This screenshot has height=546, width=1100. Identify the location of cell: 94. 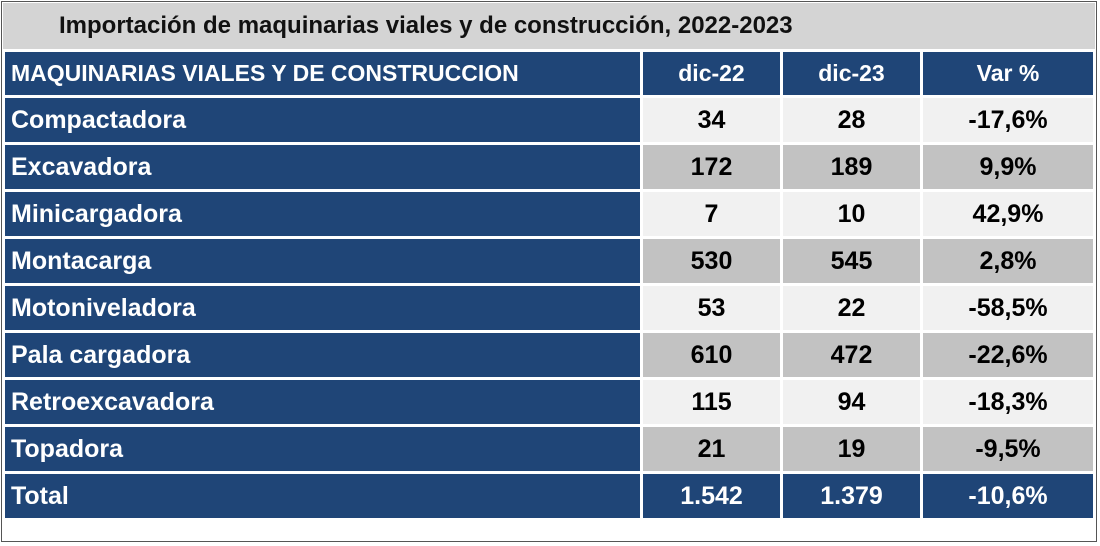
(851, 402).